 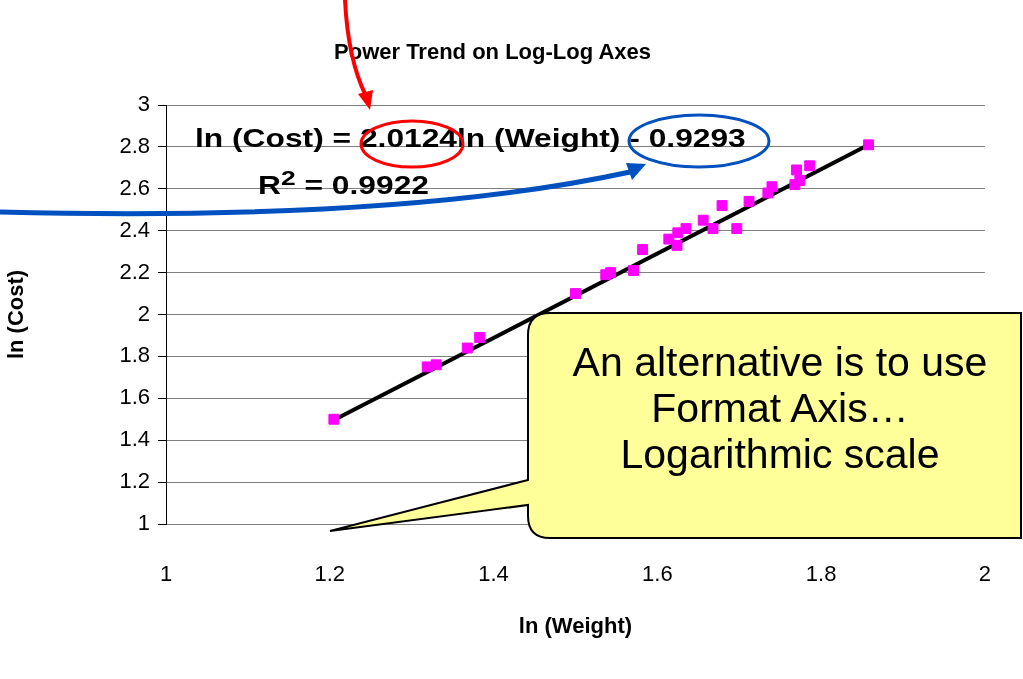 What do you see at coordinates (821, 574) in the screenshot?
I see `x-tick-label: 1.8` at bounding box center [821, 574].